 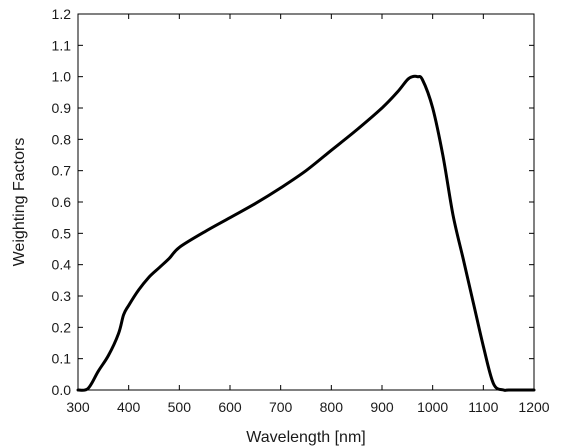 What do you see at coordinates (62, 233) in the screenshot?
I see `y-tick-label: 0.5` at bounding box center [62, 233].